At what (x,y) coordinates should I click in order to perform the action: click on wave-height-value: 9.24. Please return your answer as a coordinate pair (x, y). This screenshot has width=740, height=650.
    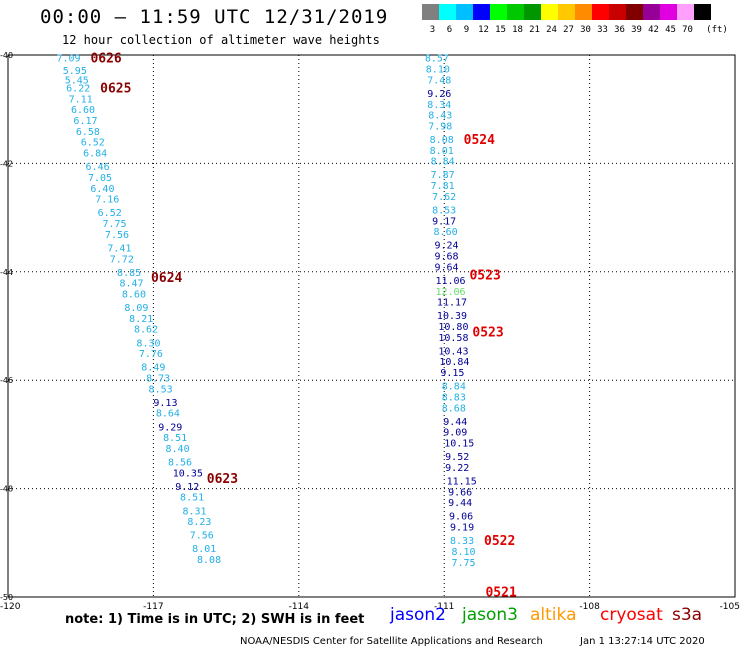
    Looking at the image, I should click on (447, 246).